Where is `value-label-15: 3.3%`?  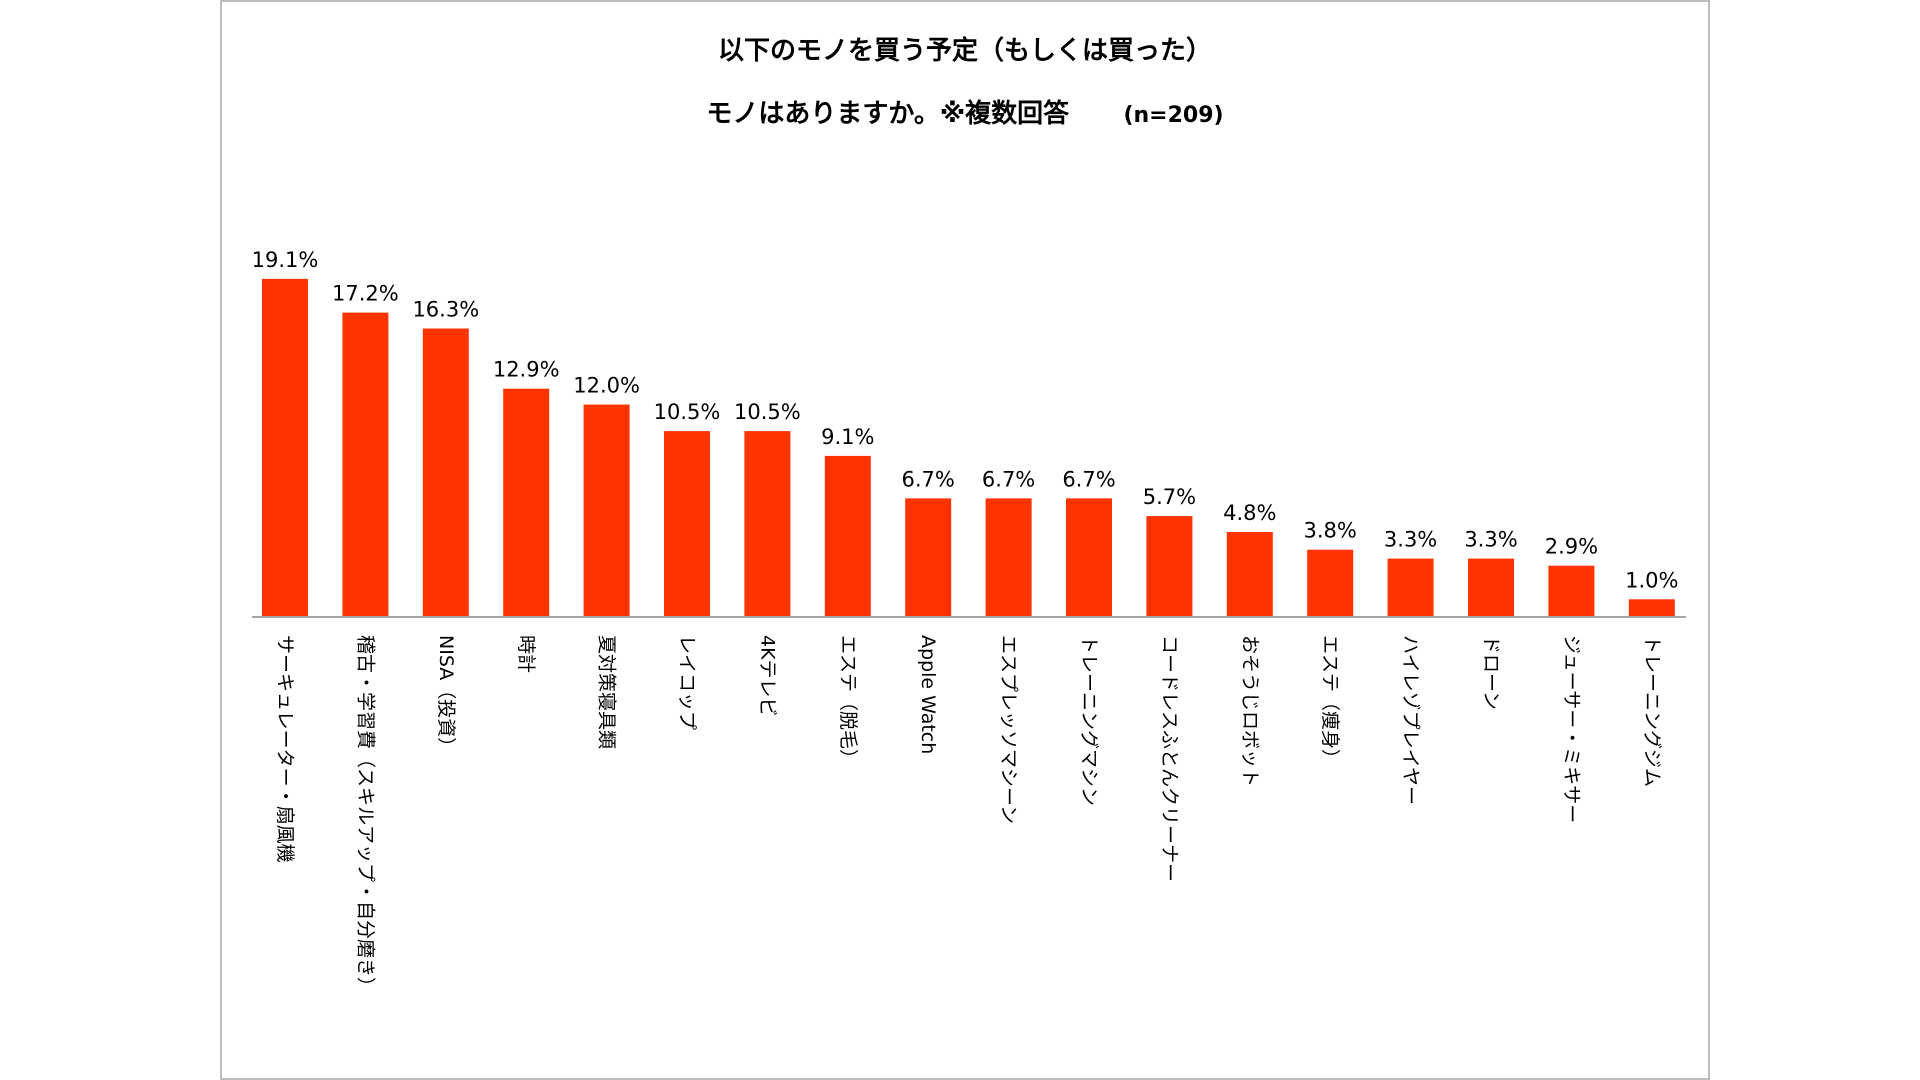
value-label-15: 3.3% is located at coordinates (1410, 540).